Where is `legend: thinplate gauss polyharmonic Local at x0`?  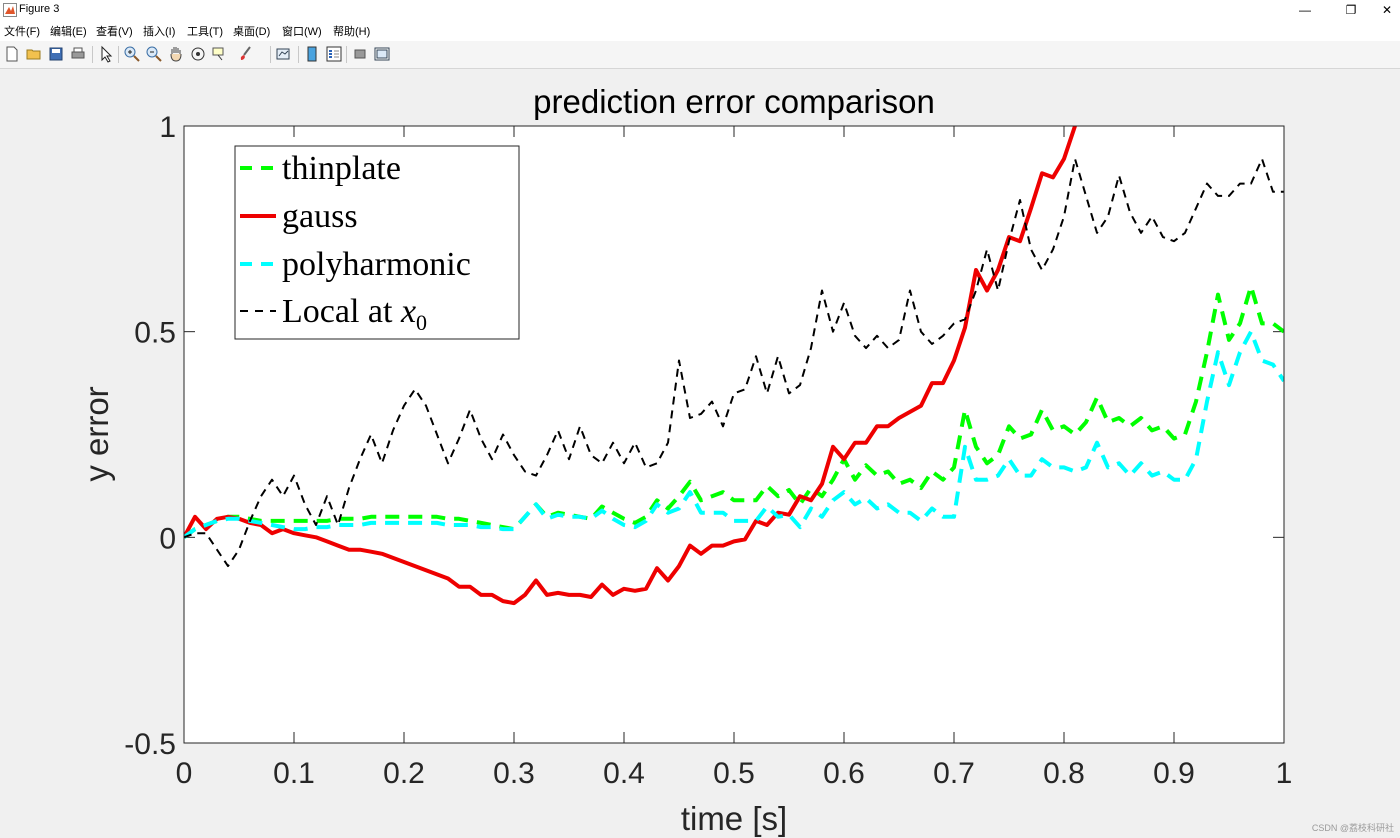 legend: thinplate gauss polyharmonic Local at x0 is located at coordinates (377, 242).